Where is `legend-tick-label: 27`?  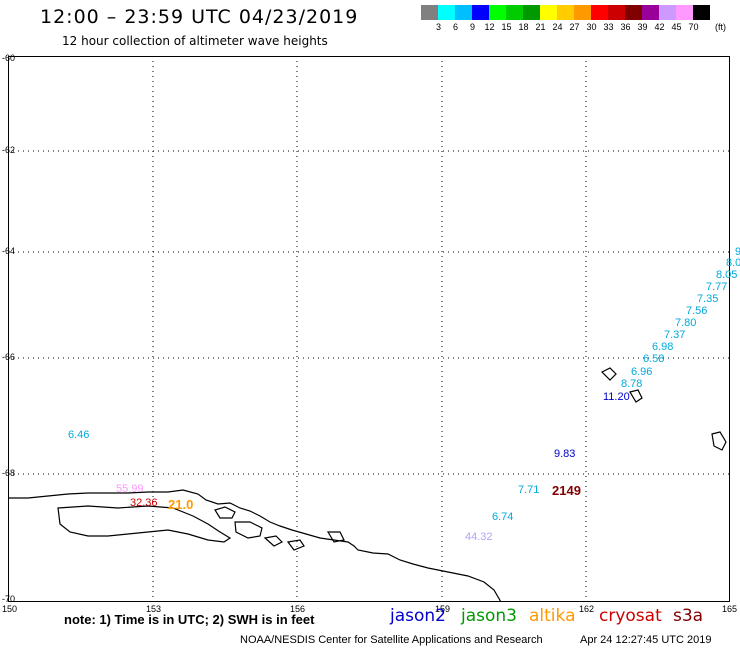
legend-tick-label: 27 is located at coordinates (574, 27).